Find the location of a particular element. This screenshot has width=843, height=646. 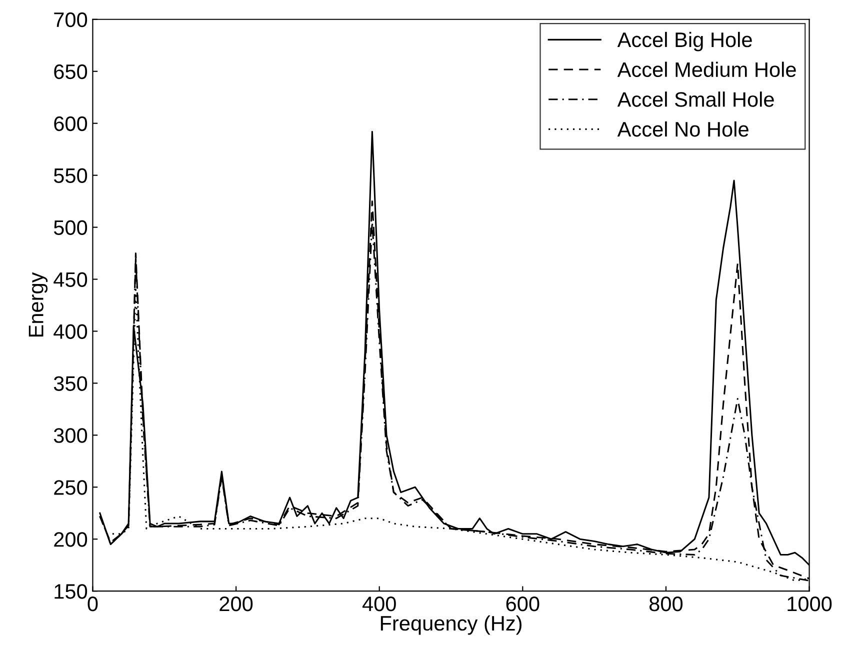

y-tick-label: 300 is located at coordinates (71, 435).